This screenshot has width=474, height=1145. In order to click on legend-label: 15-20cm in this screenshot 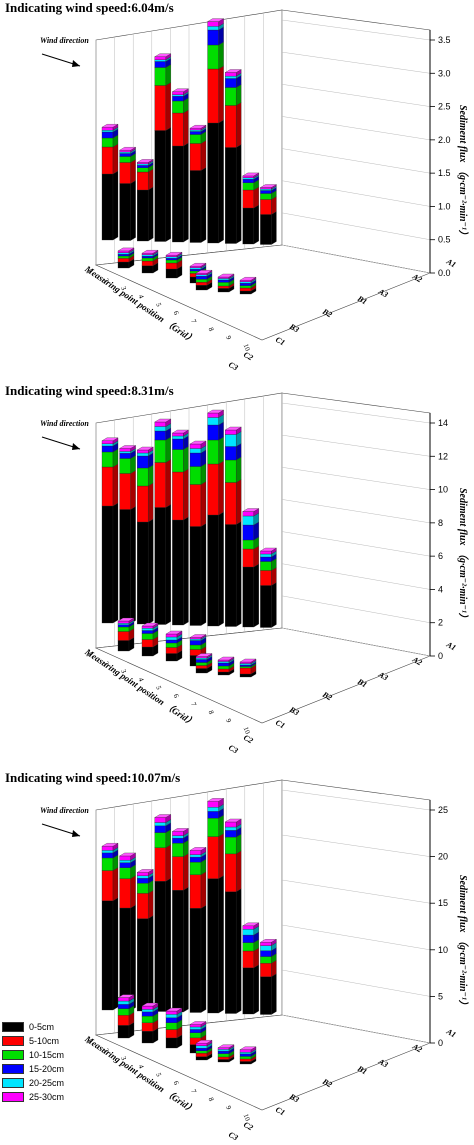, I will do `click(47, 1069)`.